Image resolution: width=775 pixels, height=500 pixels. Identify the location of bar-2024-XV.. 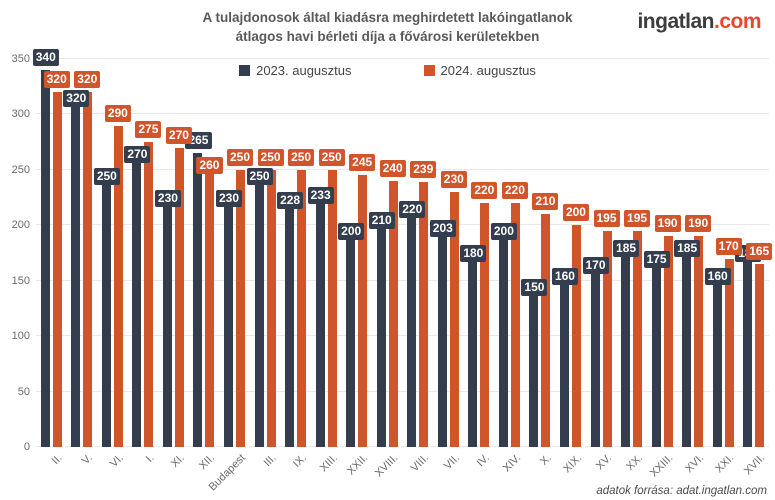
(607, 338).